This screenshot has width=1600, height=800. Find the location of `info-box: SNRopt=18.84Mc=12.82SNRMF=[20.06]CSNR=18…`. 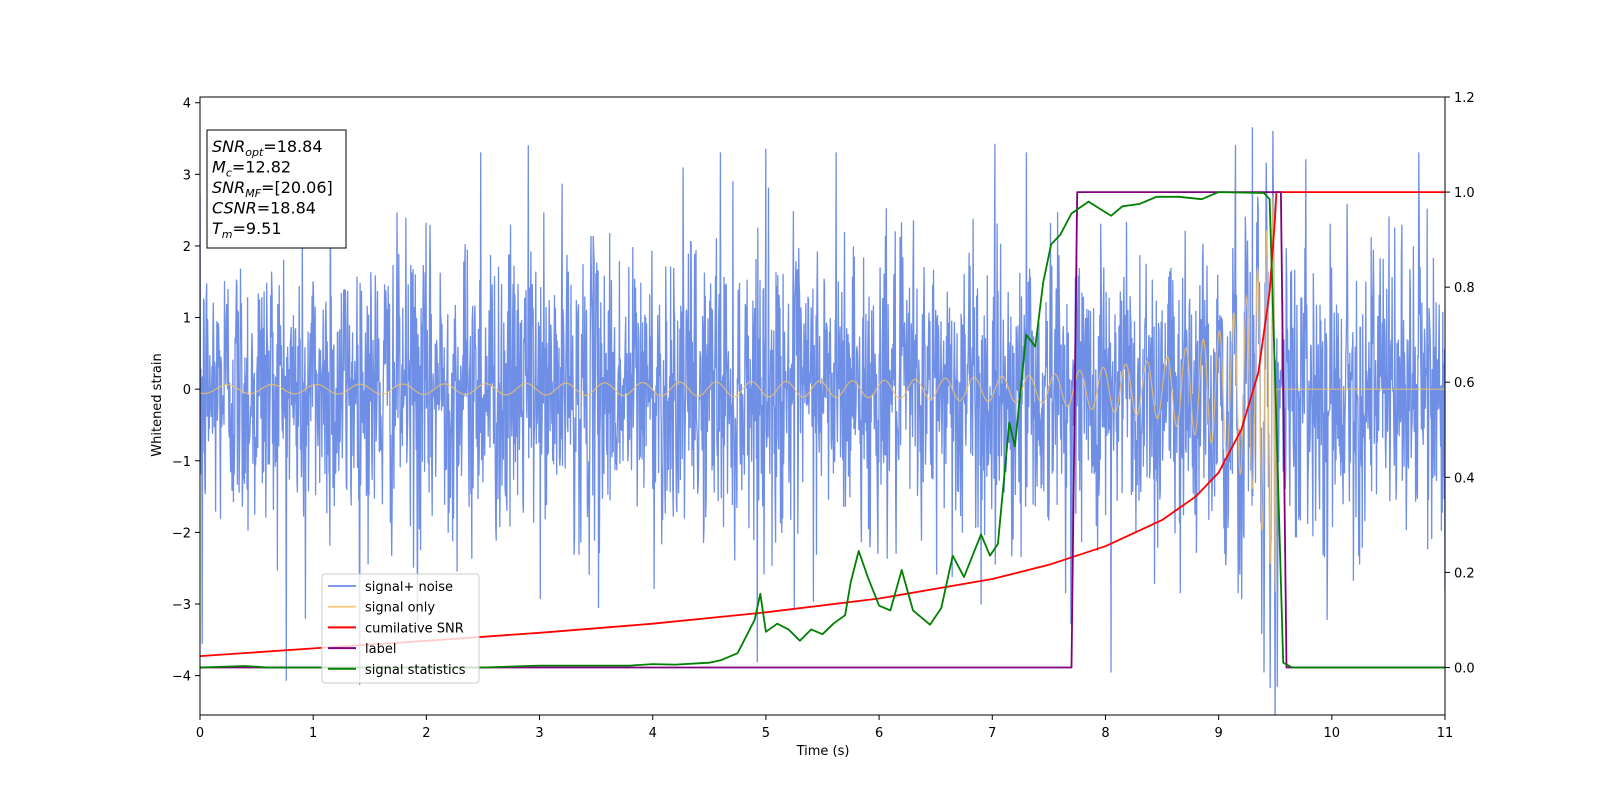

info-box: SNRopt=18.84Mc=12.82SNRMF=[20.06]CSNR=18… is located at coordinates (276, 189).